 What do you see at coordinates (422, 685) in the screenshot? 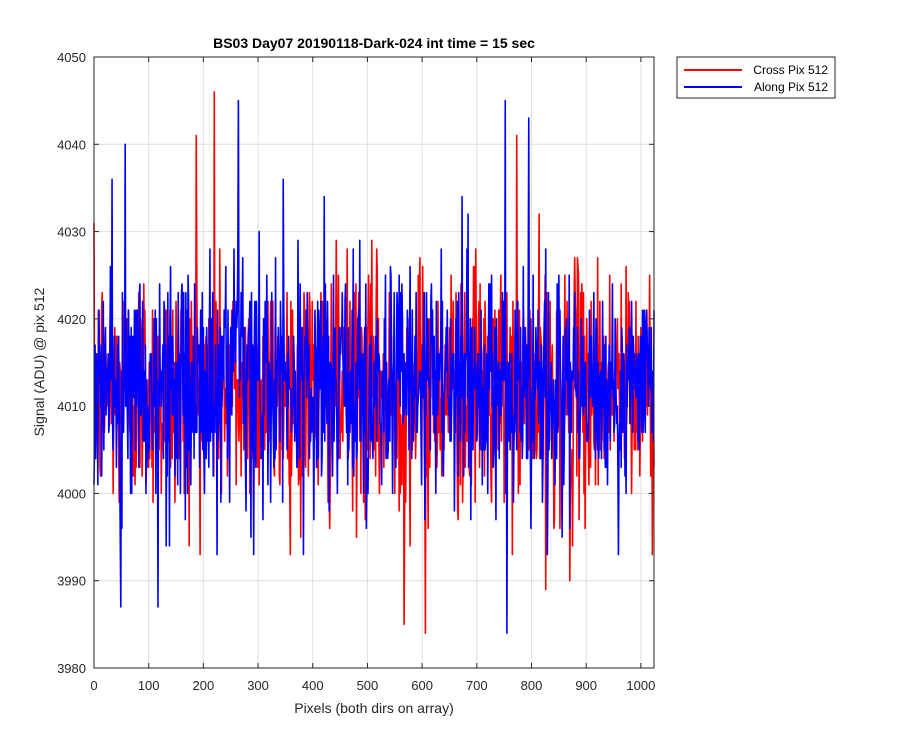
I see `x-tick-label: 600` at bounding box center [422, 685].